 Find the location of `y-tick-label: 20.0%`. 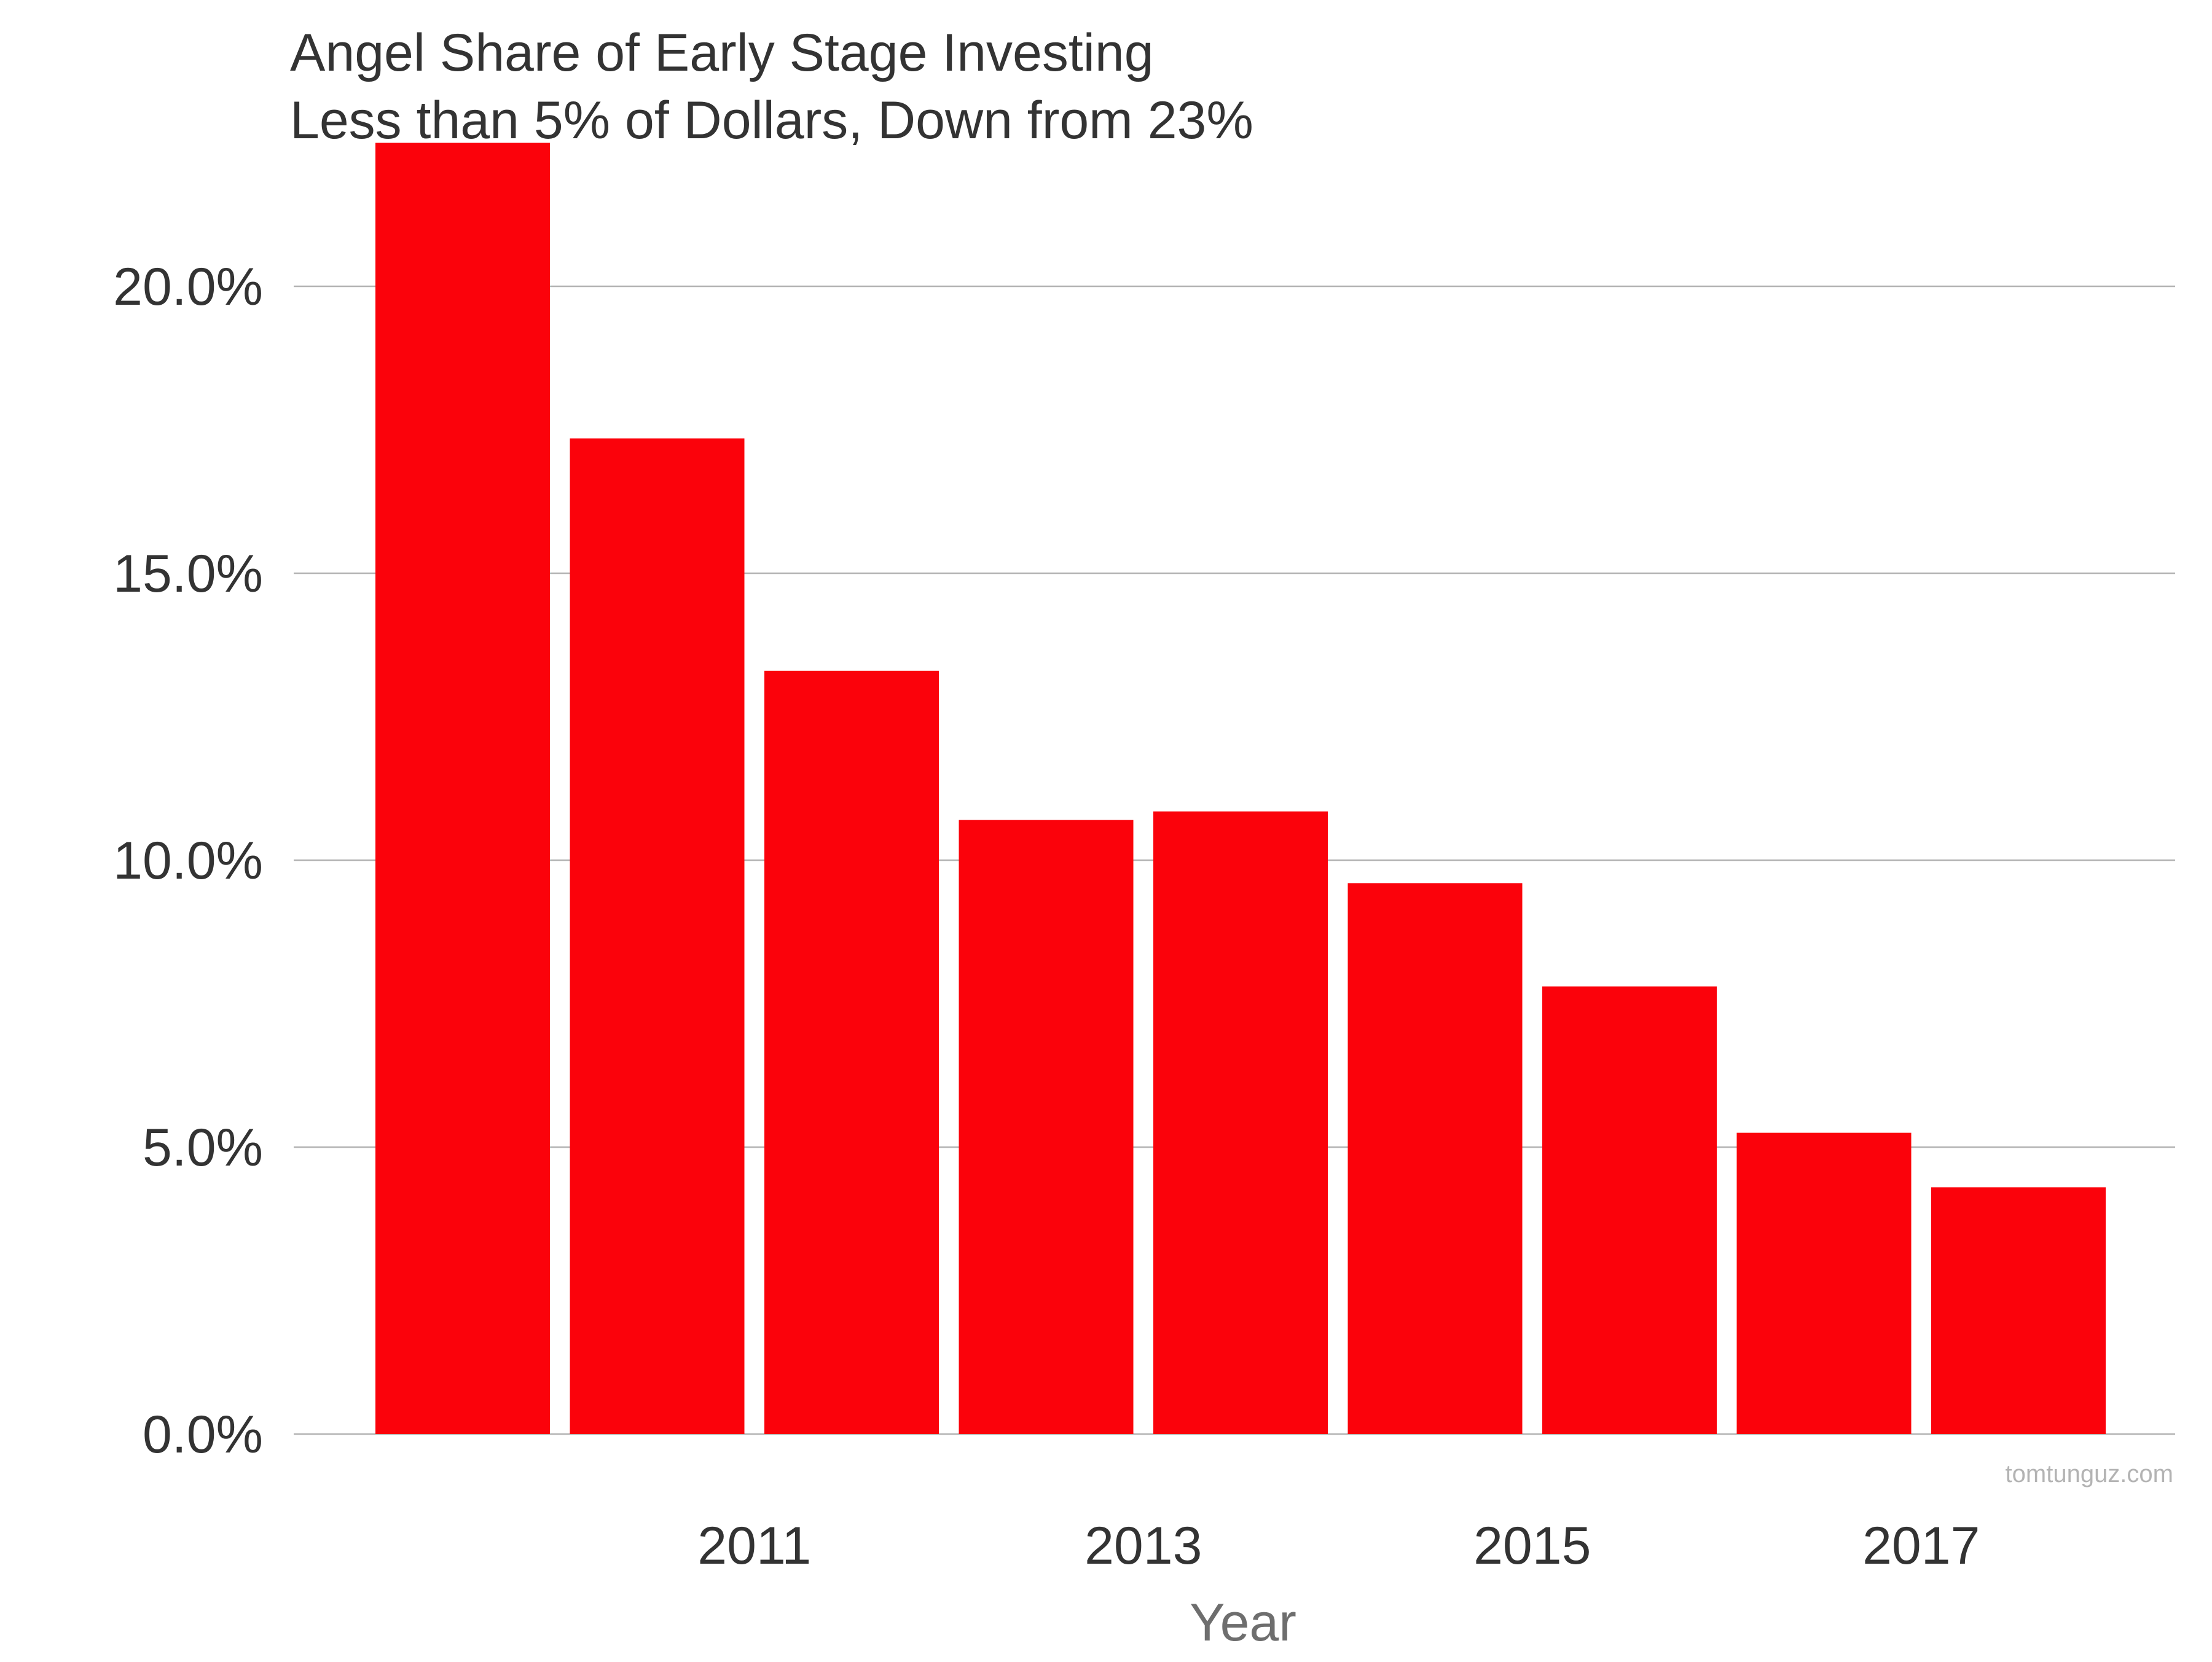

y-tick-label: 20.0% is located at coordinates (188, 286).